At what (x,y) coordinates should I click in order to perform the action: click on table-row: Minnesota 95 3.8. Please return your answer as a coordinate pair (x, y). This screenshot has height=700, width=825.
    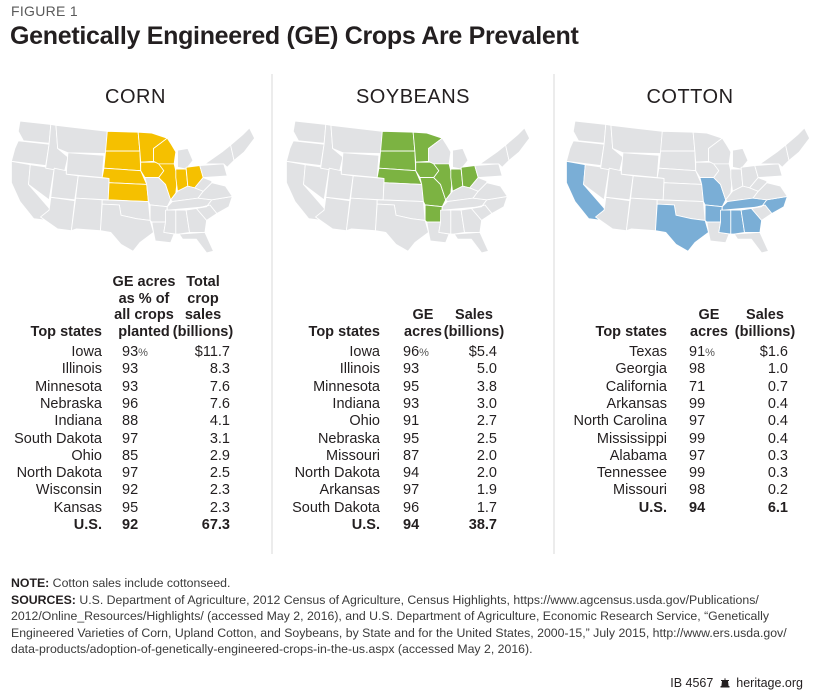
    Looking at the image, I should click on (413, 387).